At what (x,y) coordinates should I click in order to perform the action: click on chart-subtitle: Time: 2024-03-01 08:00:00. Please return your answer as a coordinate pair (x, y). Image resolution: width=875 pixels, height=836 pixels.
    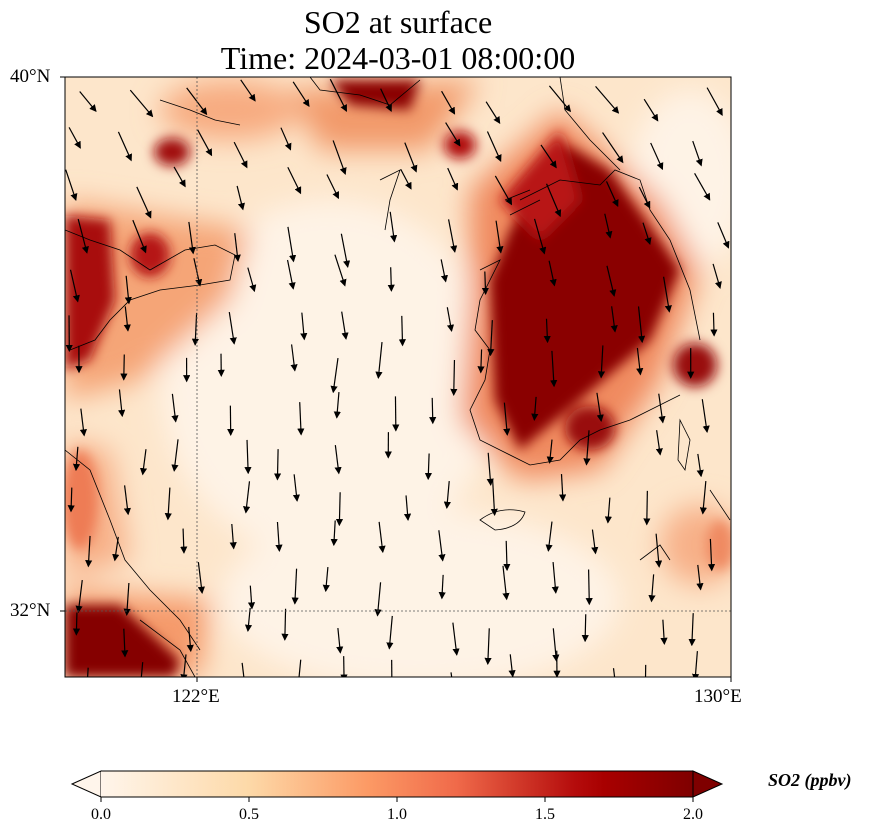
    Looking at the image, I should click on (398, 58).